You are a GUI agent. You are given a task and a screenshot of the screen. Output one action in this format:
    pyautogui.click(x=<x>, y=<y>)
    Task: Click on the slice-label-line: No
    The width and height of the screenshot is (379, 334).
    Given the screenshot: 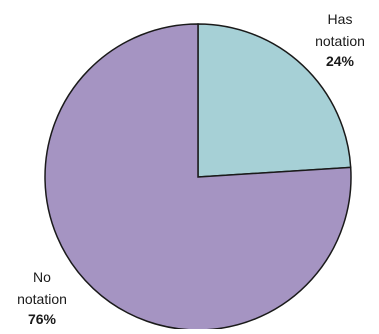 What is the action you would take?
    pyautogui.click(x=42, y=277)
    